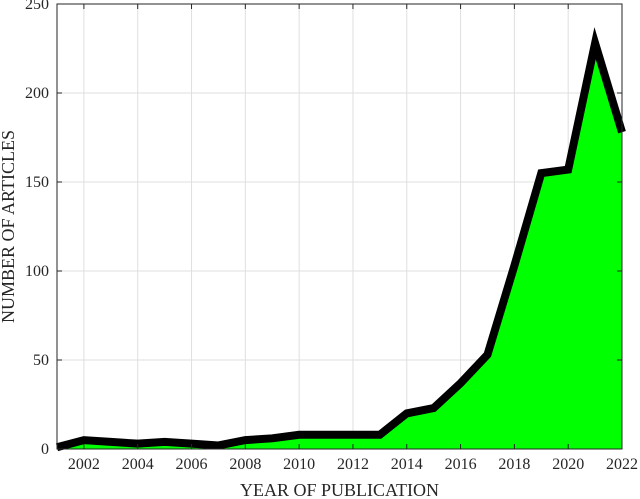  What do you see at coordinates (461, 464) in the screenshot?
I see `x-tick-label: 2016` at bounding box center [461, 464].